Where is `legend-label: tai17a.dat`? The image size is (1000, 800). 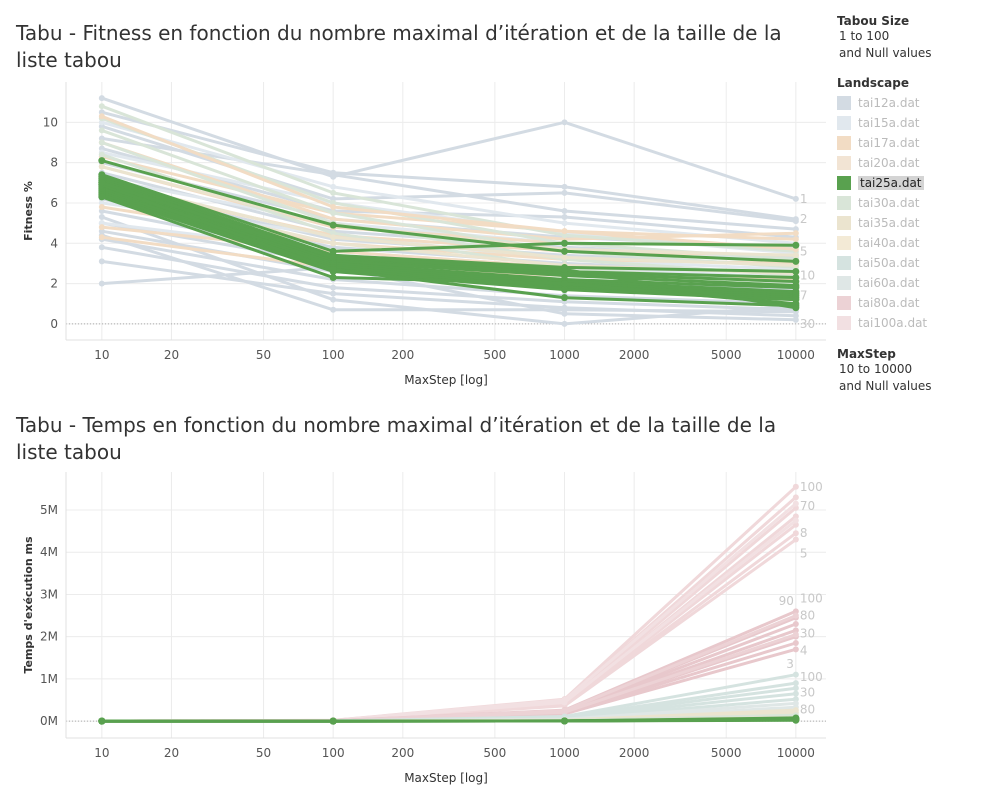 legend-label: tai17a.dat is located at coordinates (889, 143).